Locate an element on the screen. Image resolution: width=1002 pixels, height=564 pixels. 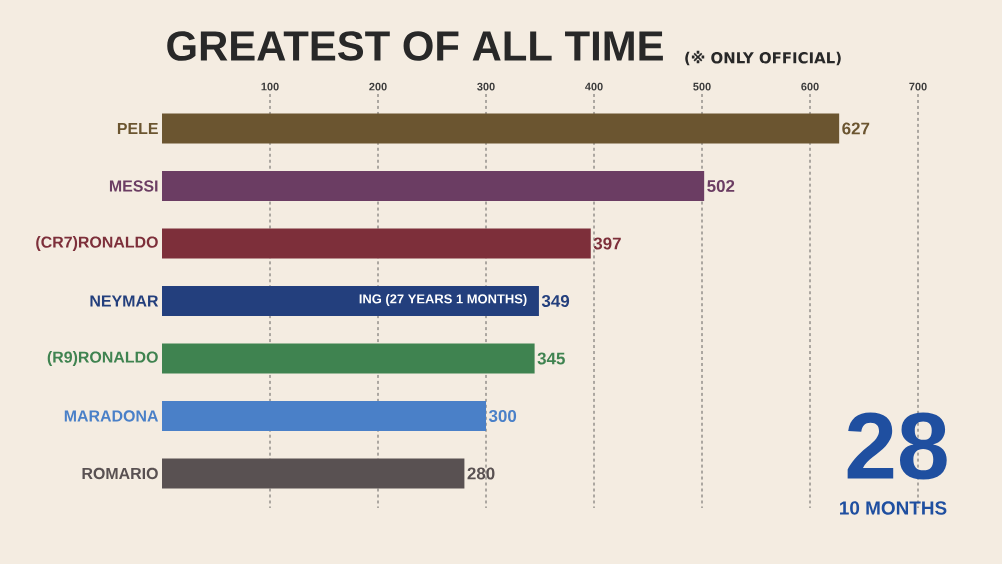
x-tick-label: 500 is located at coordinates (702, 86).